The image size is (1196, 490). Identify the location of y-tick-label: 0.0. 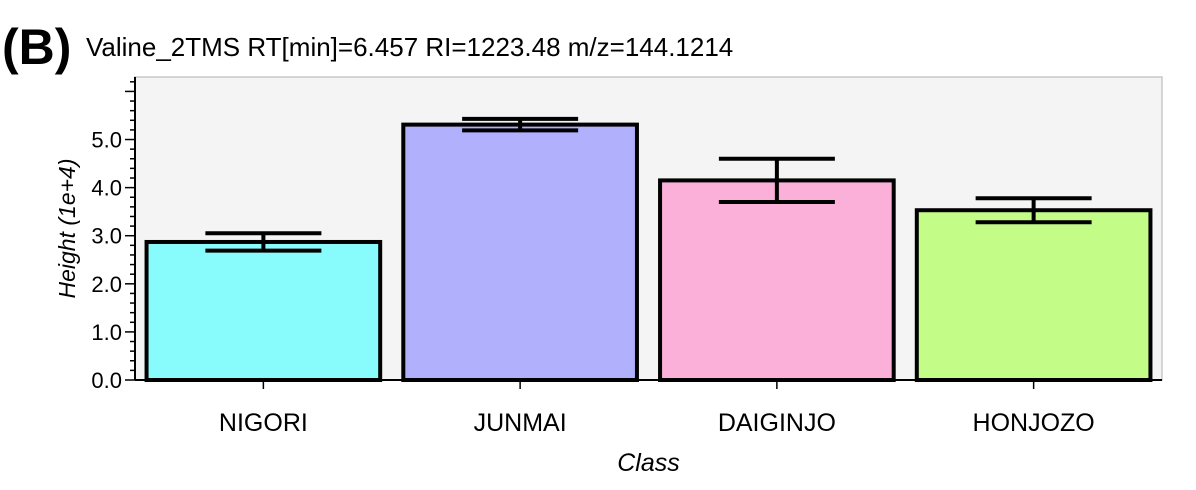
(106, 380).